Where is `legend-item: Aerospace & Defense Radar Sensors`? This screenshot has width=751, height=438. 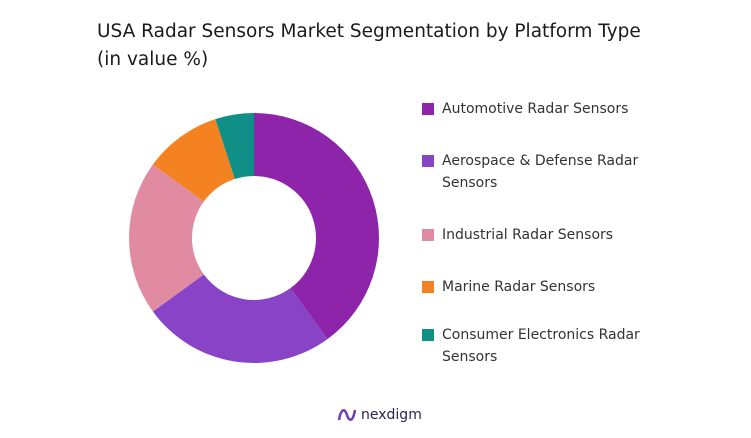 legend-item: Aerospace & Defense Radar Sensors is located at coordinates (532, 172).